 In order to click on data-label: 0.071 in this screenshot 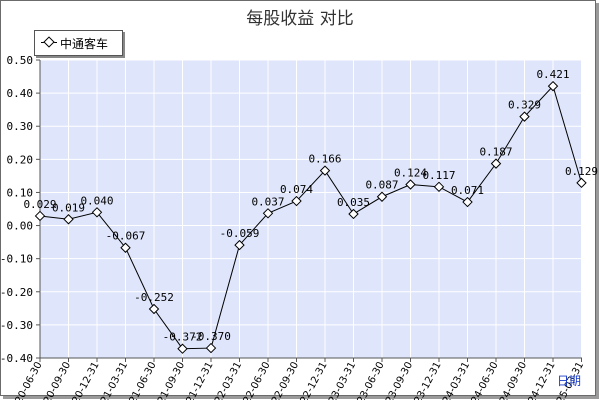, I will do `click(467, 190)`.